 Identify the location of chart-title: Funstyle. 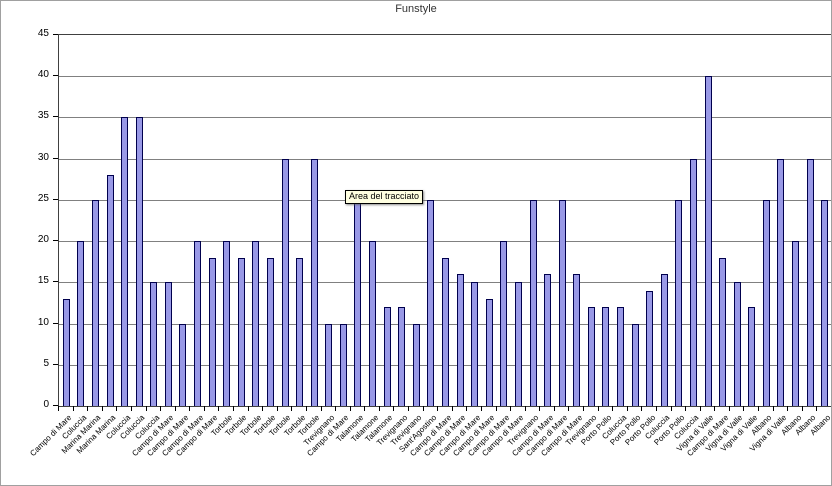
(416, 9).